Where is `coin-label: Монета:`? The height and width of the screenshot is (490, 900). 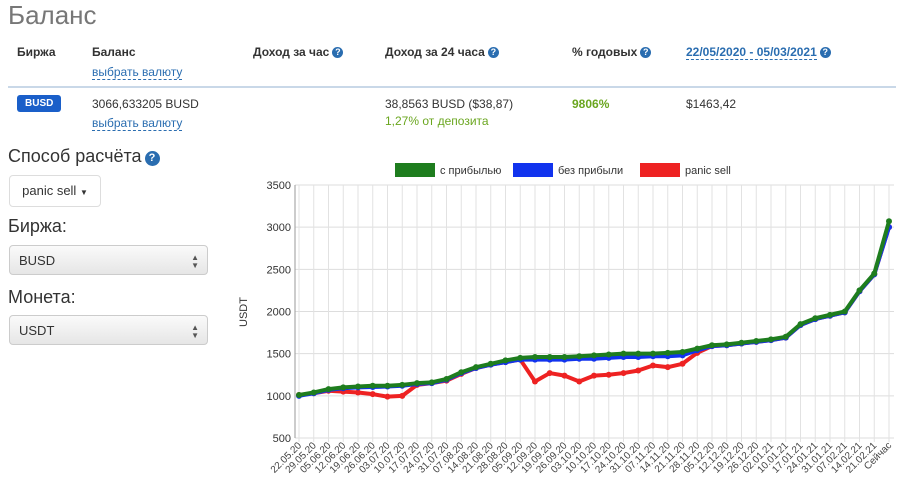
coin-label: Монета: is located at coordinates (42, 297).